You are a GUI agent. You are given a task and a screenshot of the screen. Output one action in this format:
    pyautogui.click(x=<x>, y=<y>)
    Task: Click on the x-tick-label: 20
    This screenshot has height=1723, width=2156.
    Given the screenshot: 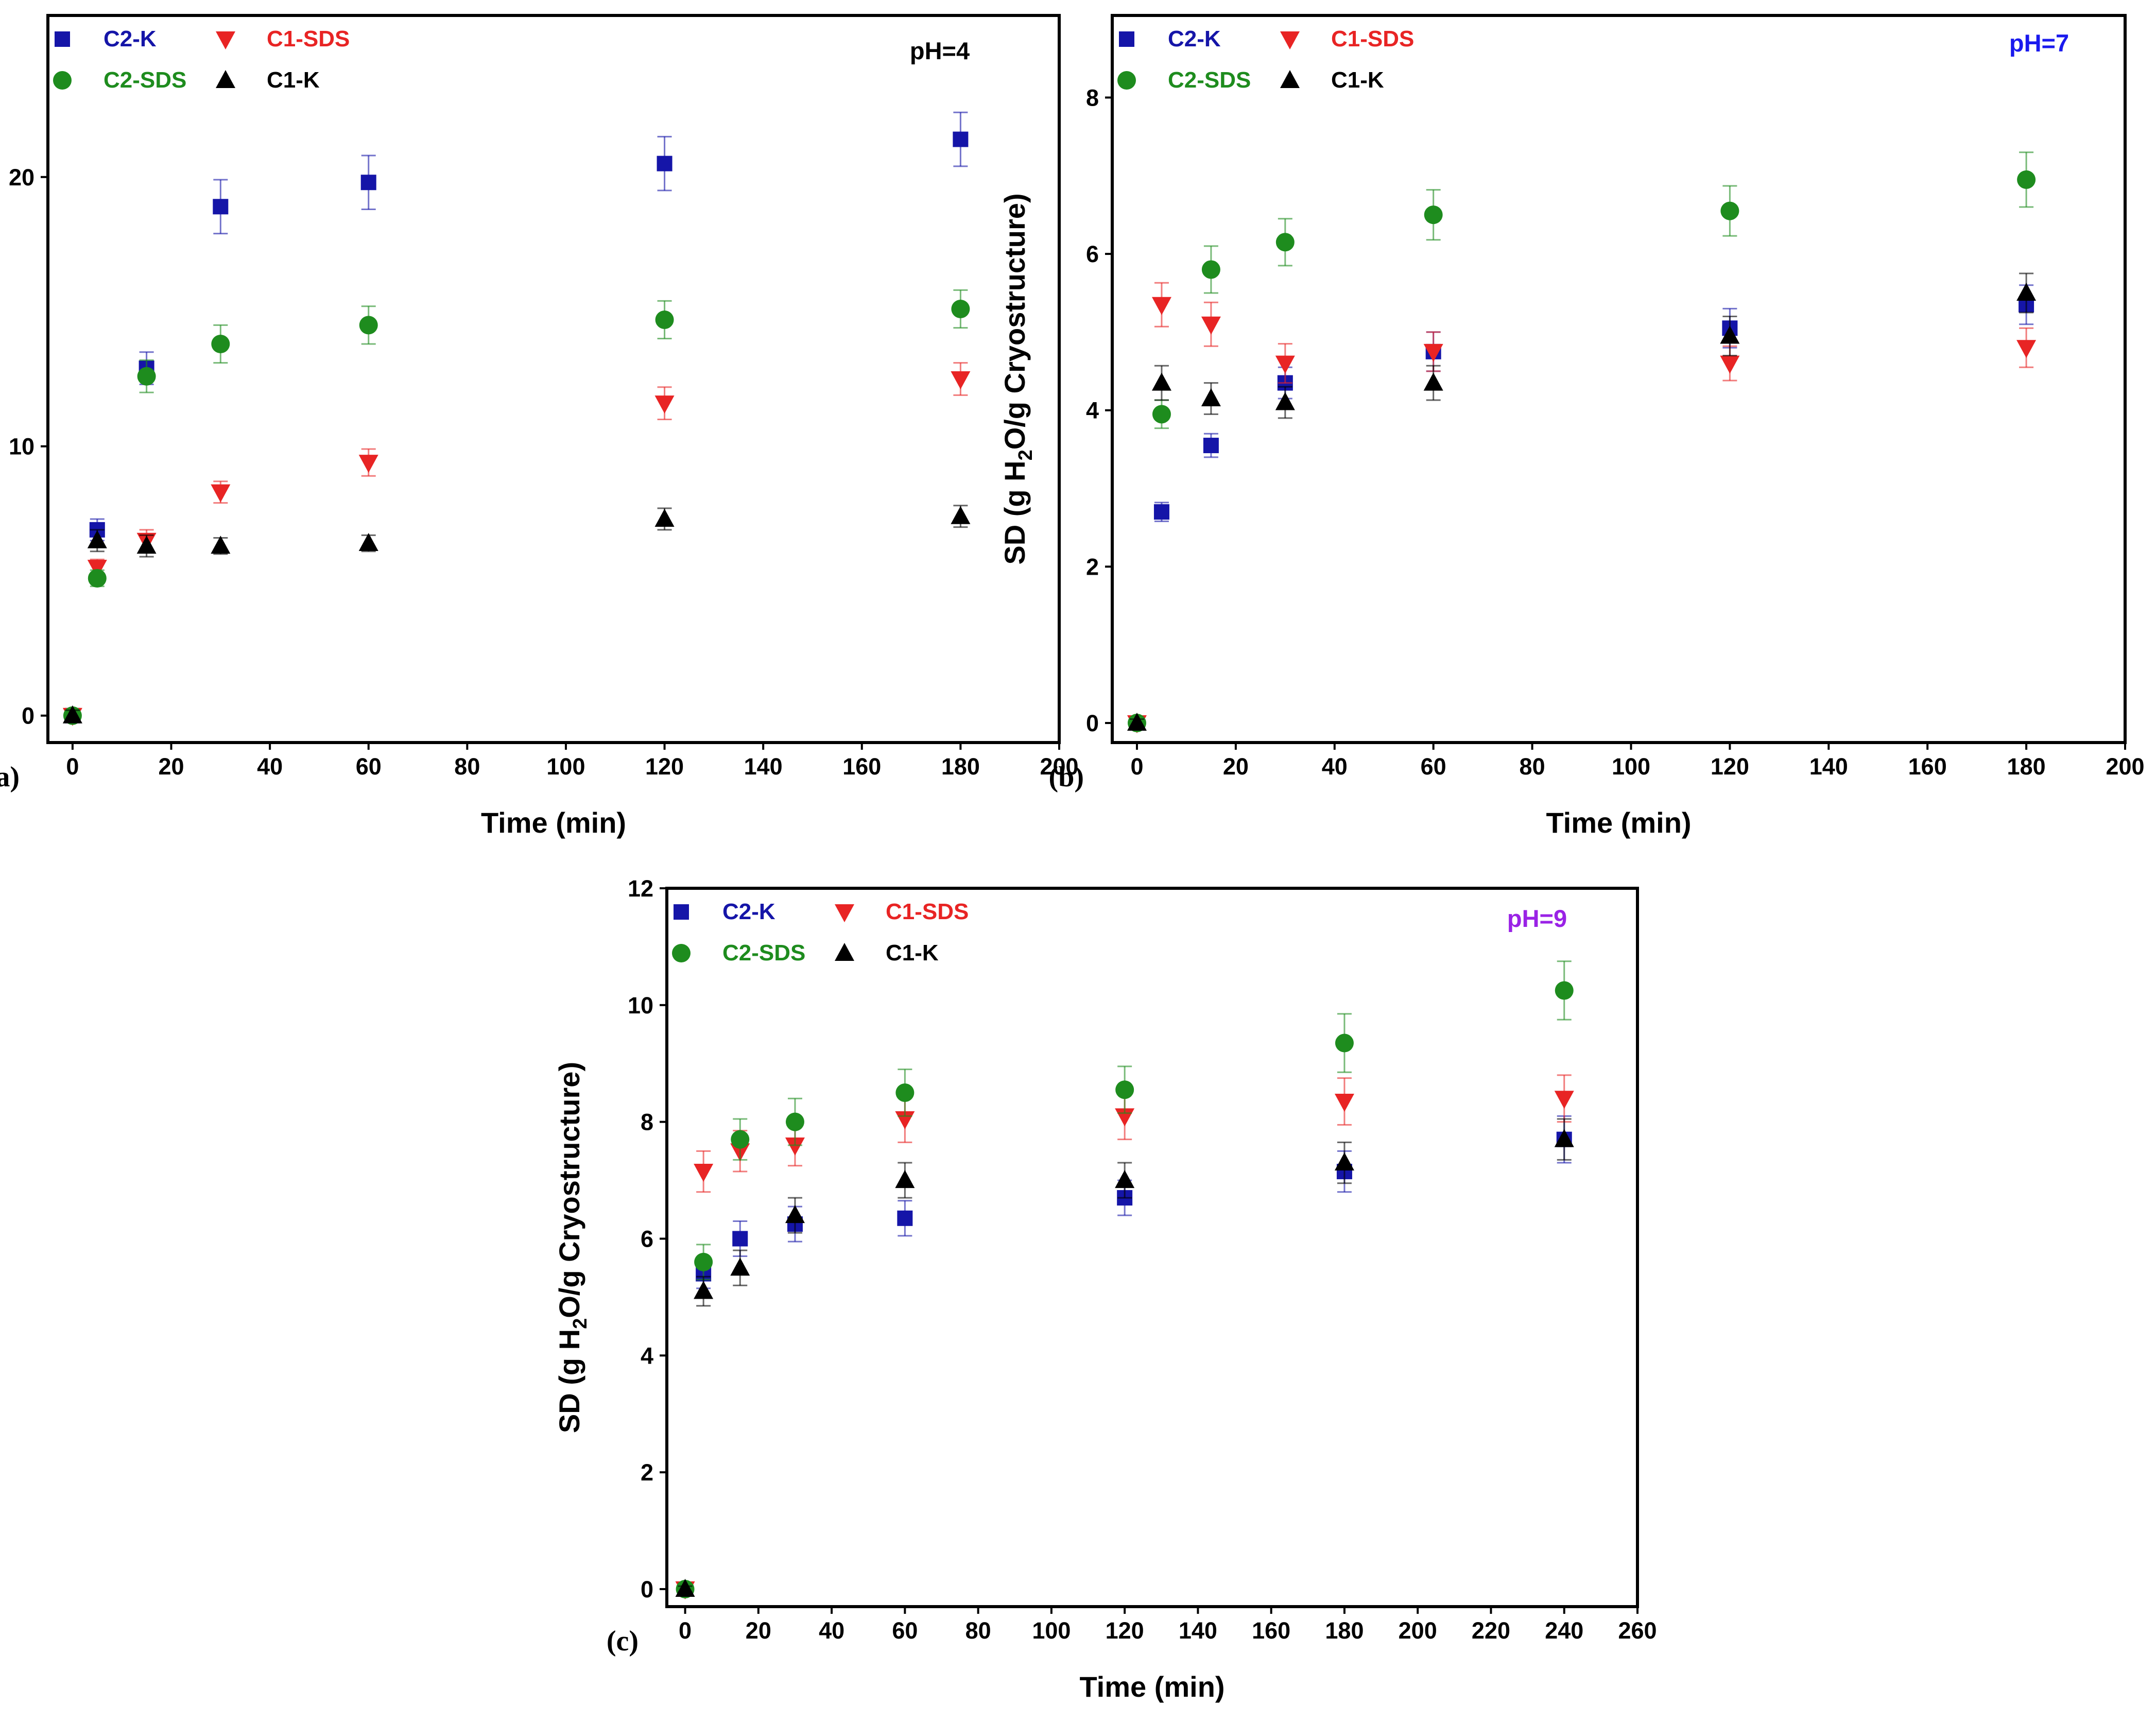 What is the action you would take?
    pyautogui.click(x=758, y=1631)
    